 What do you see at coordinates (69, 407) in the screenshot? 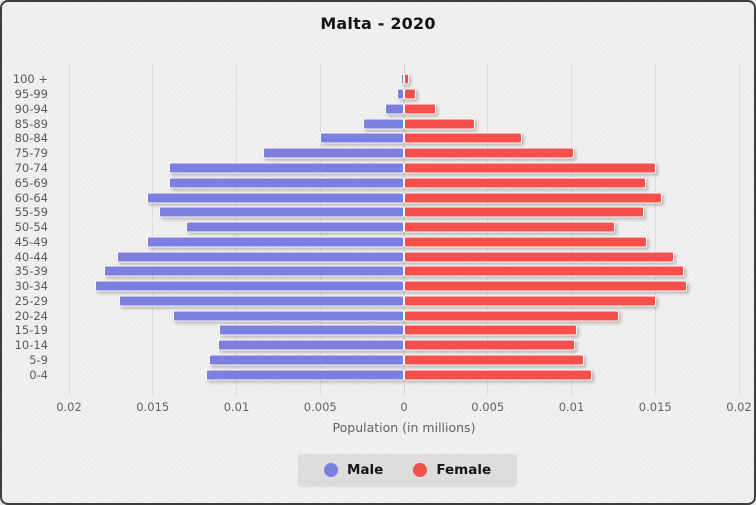
I see `x-tick-label: 0.02` at bounding box center [69, 407].